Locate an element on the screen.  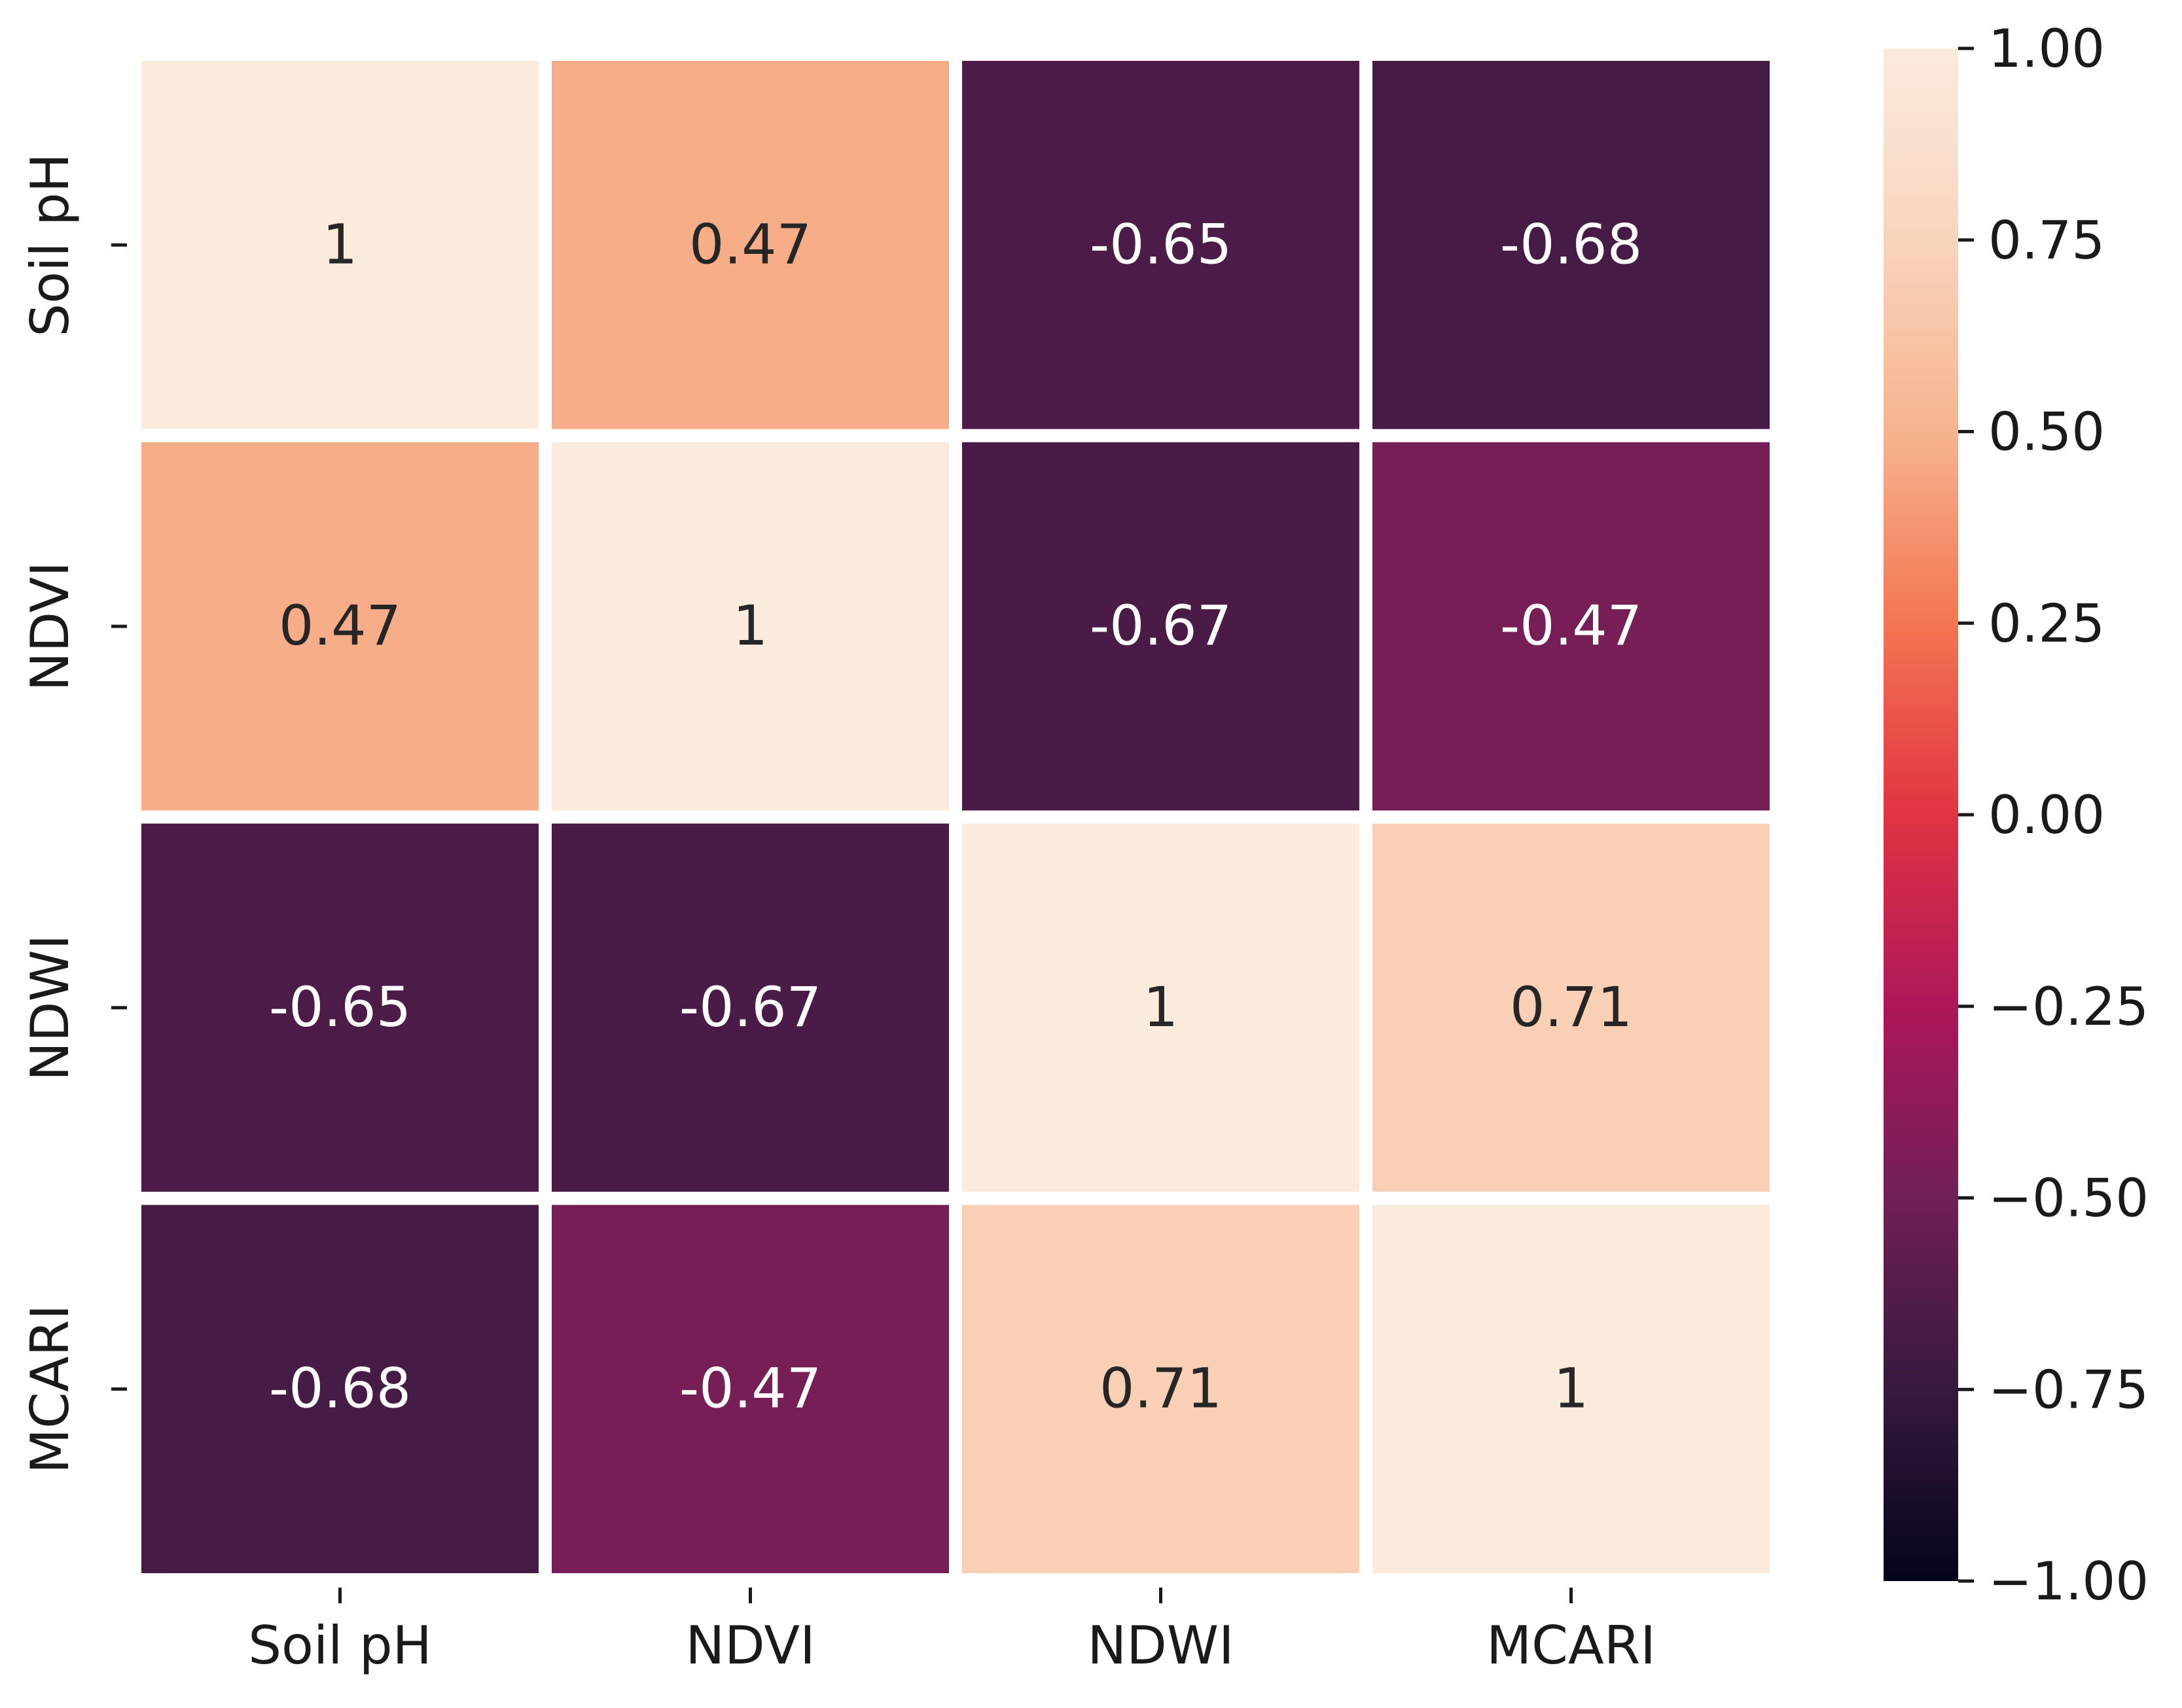
y-tick-label: NDVI is located at coordinates (50, 626).